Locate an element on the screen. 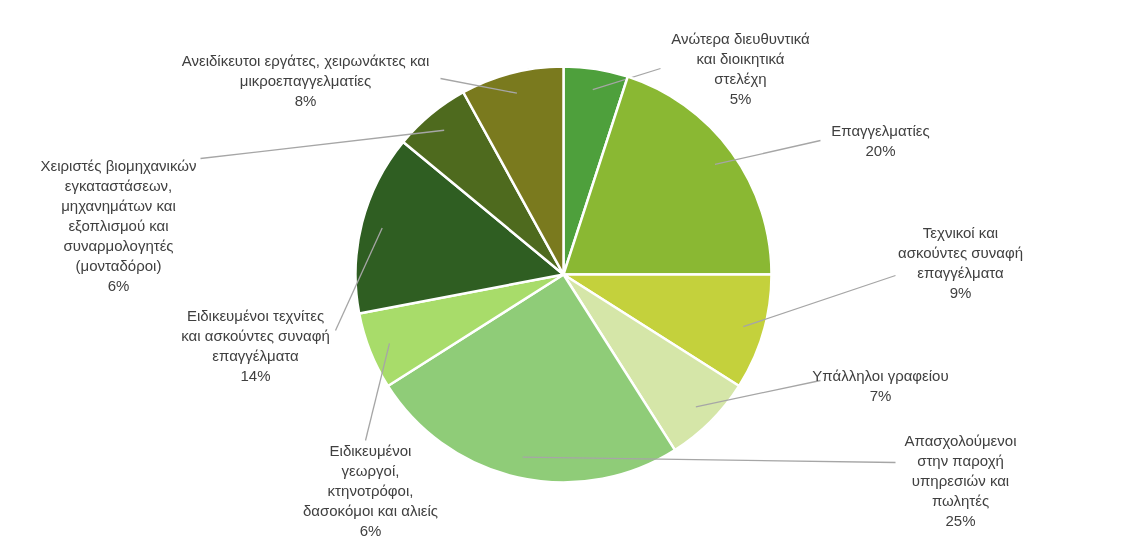 This screenshot has width=1146, height=552. slice-label: Υπάλληλοι γραφείου is located at coordinates (880, 375).